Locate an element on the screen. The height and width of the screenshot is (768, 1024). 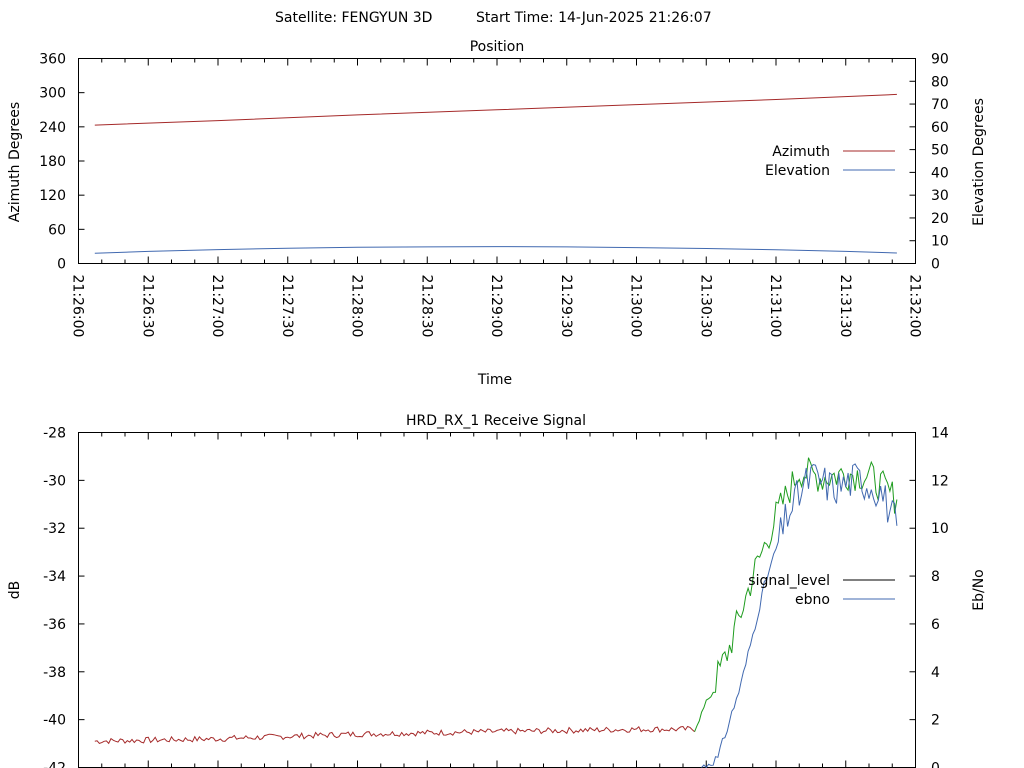
ebno-tick-label: 4 is located at coordinates (935, 673).